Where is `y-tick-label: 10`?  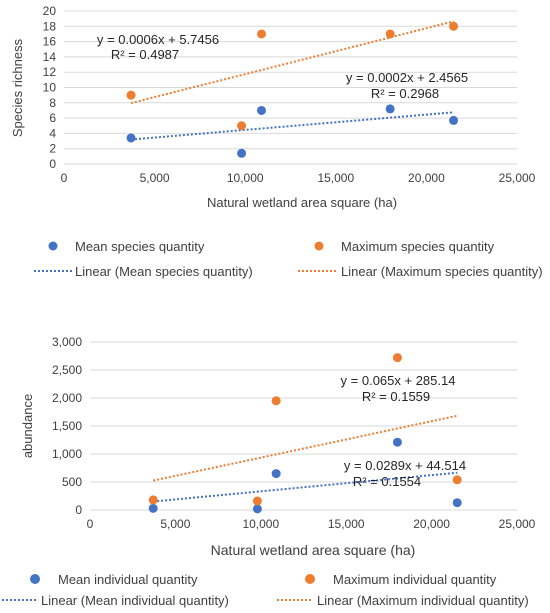
y-tick-label: 10 is located at coordinates (50, 88).